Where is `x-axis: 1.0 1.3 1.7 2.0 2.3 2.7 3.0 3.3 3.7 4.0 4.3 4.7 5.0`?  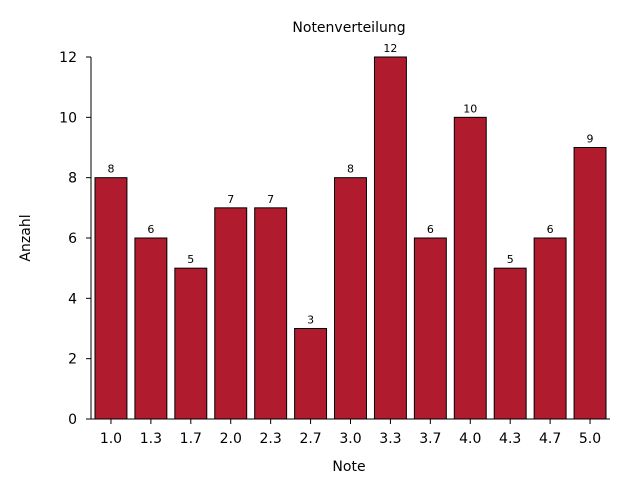
x-axis: 1.0 1.3 1.7 2.0 2.3 2.7 3.0 3.3 3.7 4.0 4.3 4.7 5.0 is located at coordinates (350, 432).